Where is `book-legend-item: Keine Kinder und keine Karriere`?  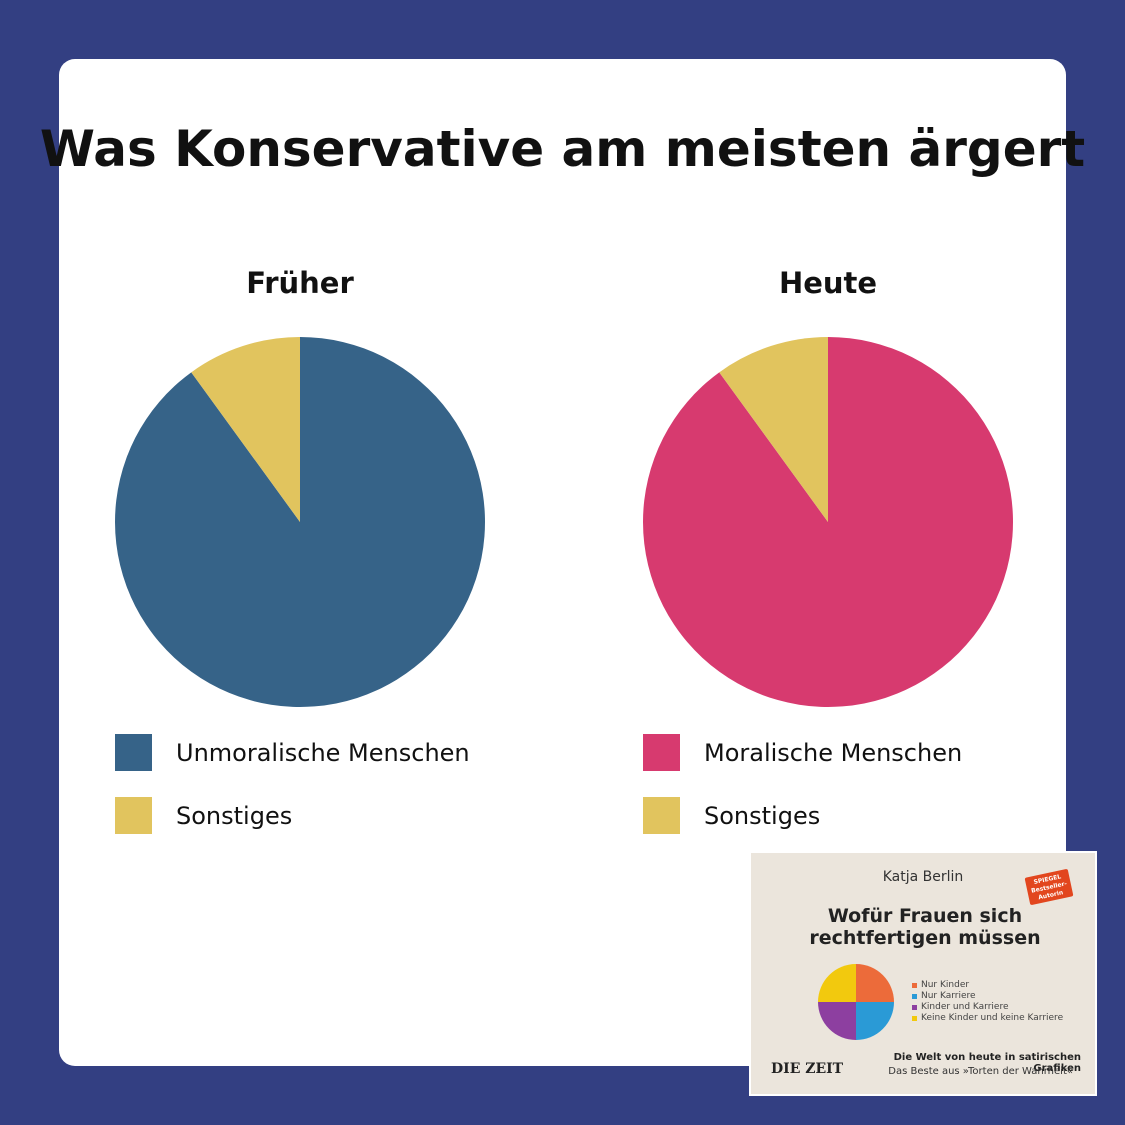 book-legend-item: Keine Kinder und keine Karriere is located at coordinates (987, 1018).